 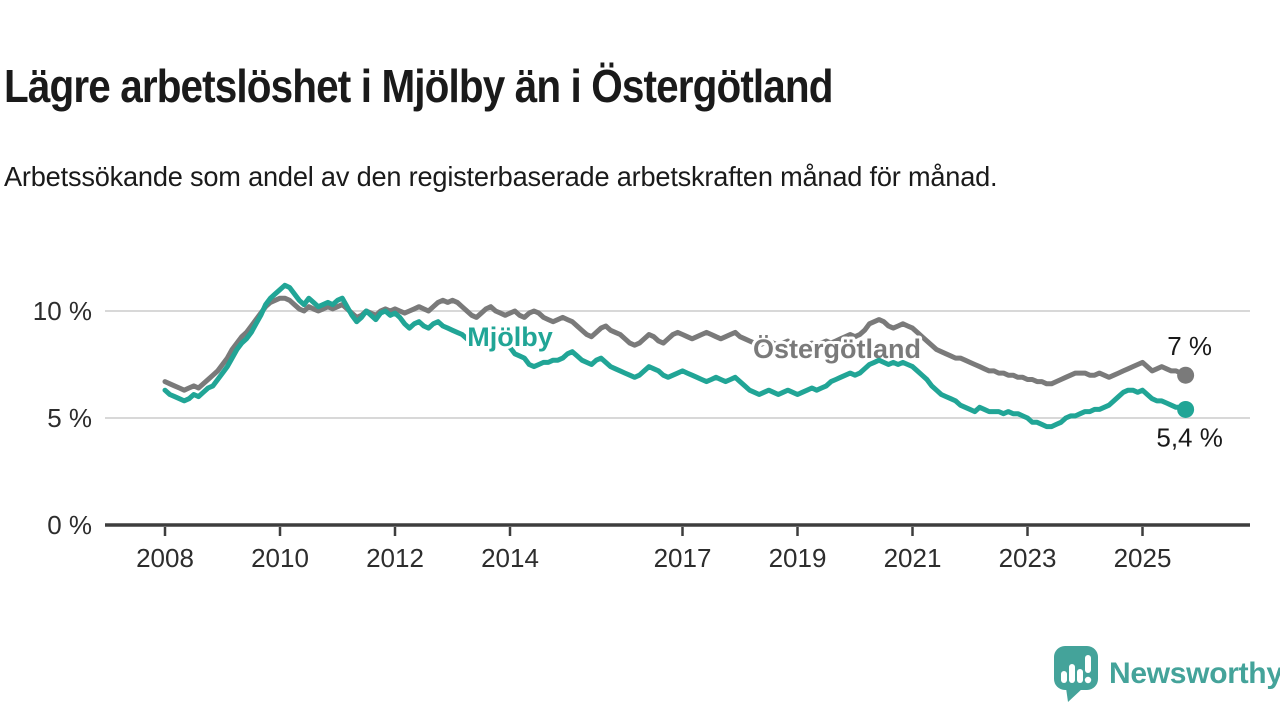 I want to click on x-axis: 2008 2010 2012 2014 2017 2019 2021 2023 2025, so click(x=677, y=548).